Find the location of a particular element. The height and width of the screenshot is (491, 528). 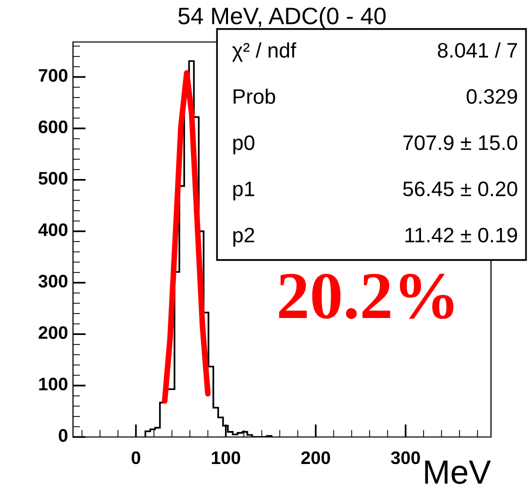

chart-title: 54 MeV, ADC(0 - 40 is located at coordinates (282, 17).